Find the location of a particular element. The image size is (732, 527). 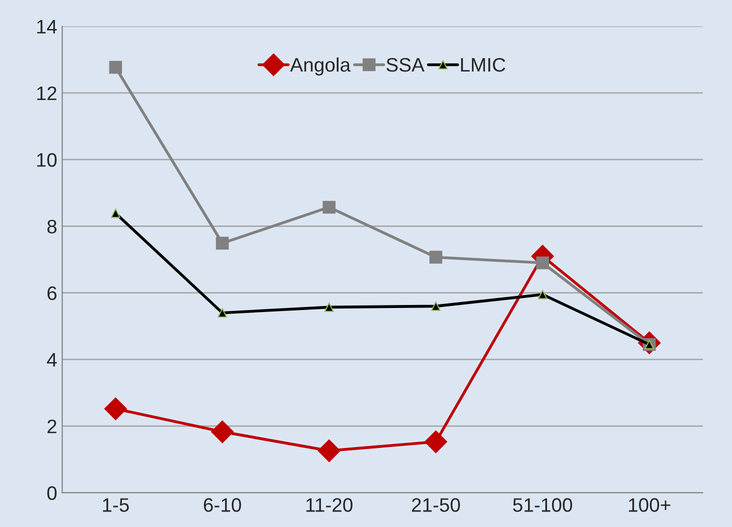

y-tick-label: 10 is located at coordinates (47, 160).